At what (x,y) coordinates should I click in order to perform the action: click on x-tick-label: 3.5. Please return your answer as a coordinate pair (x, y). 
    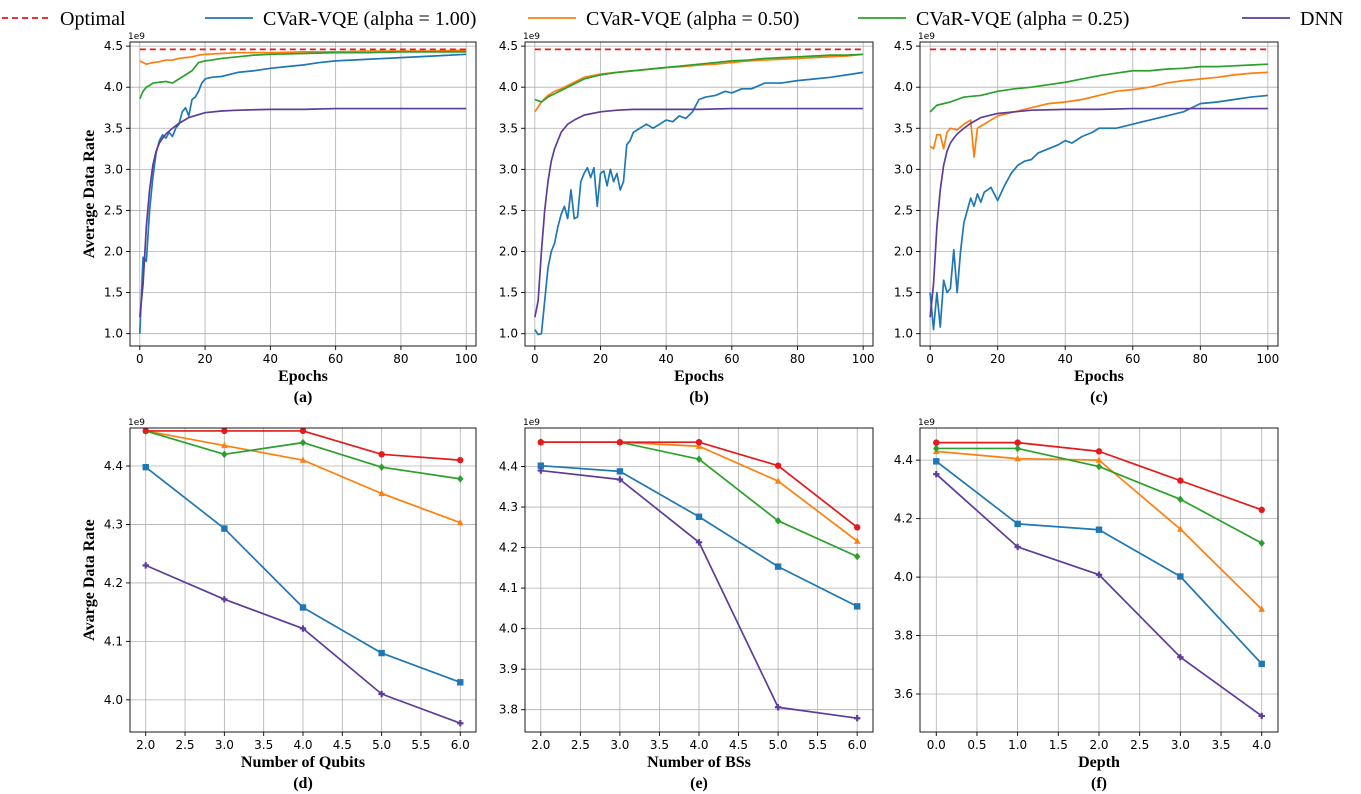
    Looking at the image, I should click on (1220, 745).